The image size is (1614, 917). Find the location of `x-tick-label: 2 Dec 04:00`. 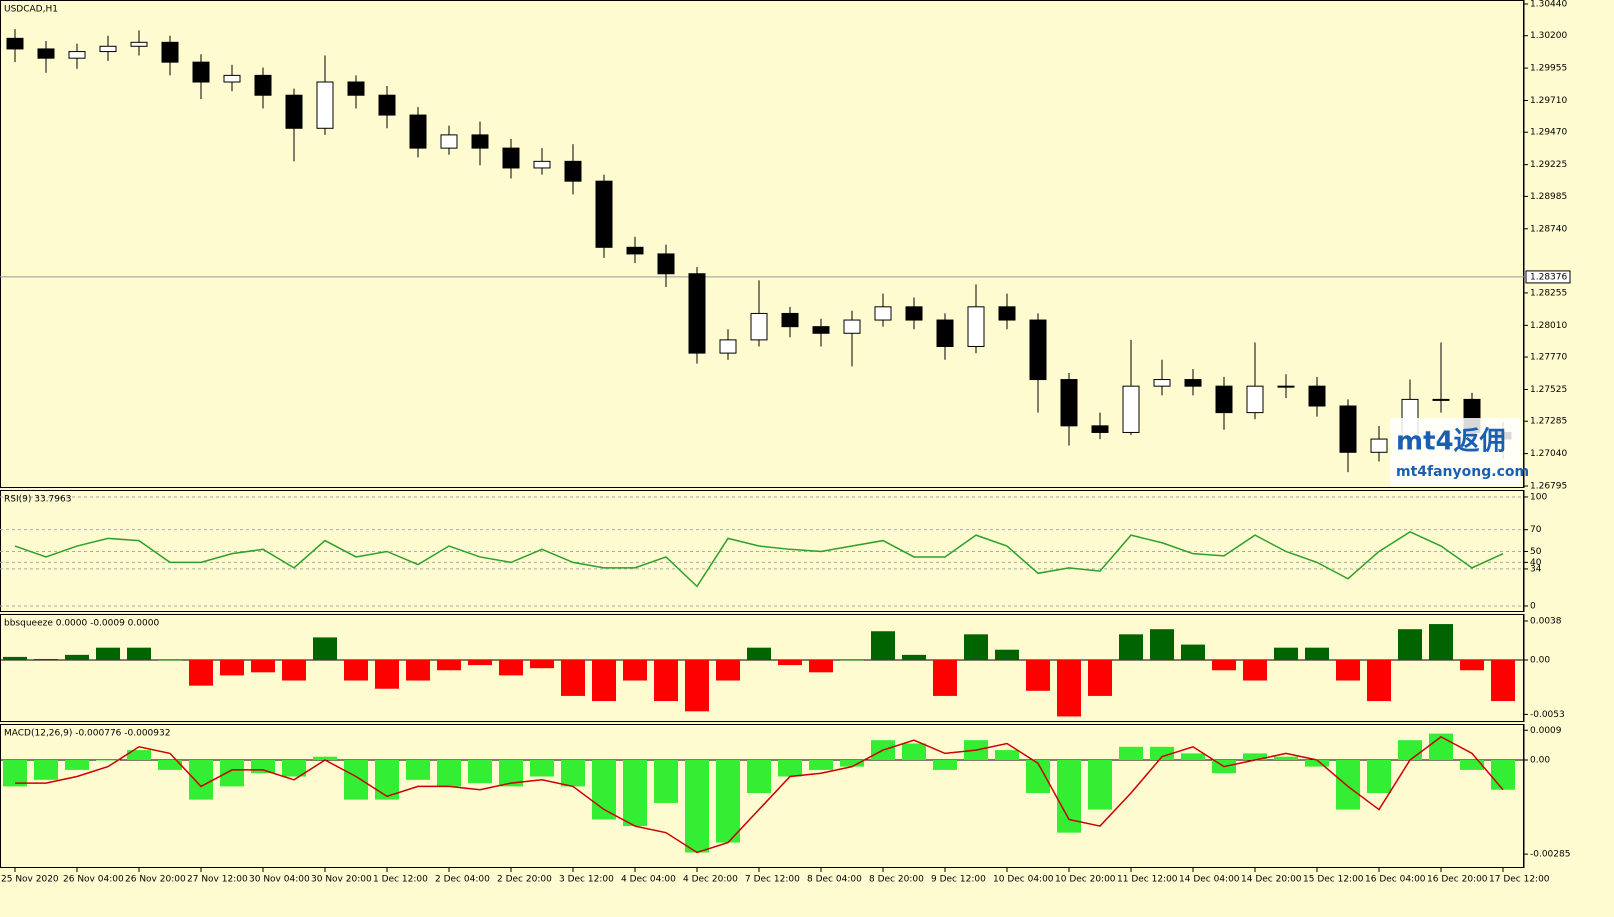

x-tick-label: 2 Dec 04:00 is located at coordinates (462, 880).